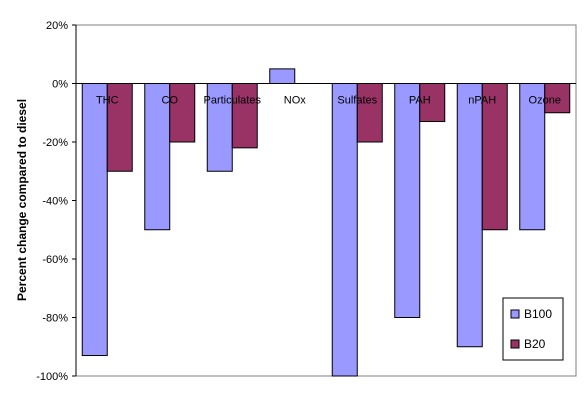 The height and width of the screenshot is (402, 584). I want to click on bar-b20-particulates, so click(244, 116).